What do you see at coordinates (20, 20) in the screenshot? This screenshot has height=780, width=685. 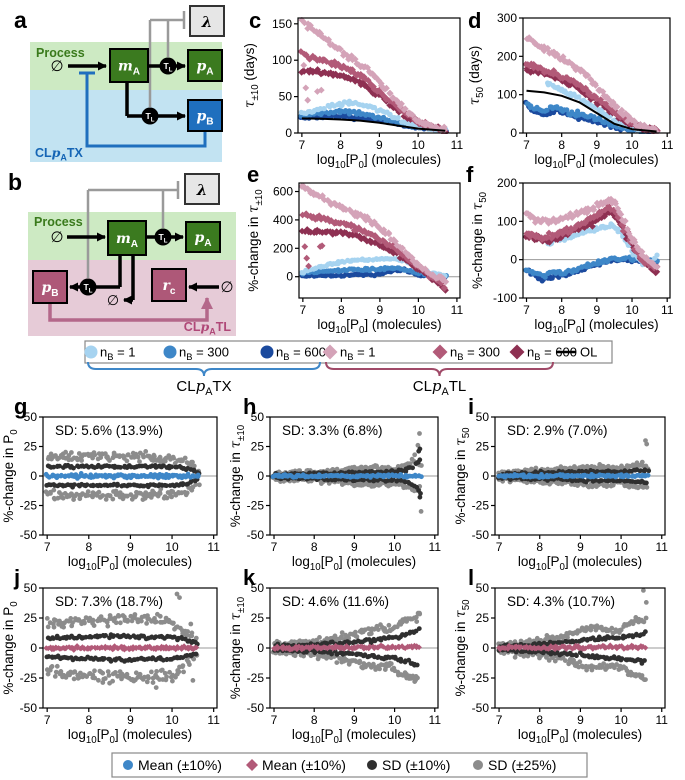 I see `panel-letter-a: a` at bounding box center [20, 20].